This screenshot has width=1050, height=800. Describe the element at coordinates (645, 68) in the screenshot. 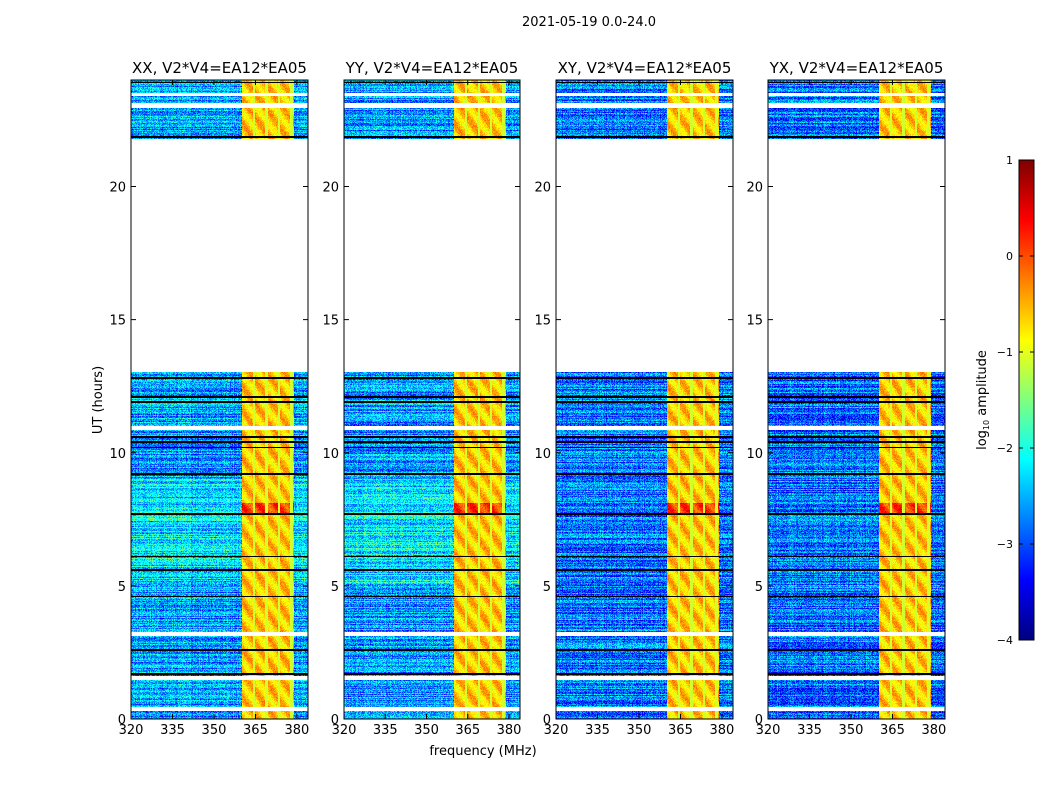

I see `panel-title: XY, V2*V4=EA12*EA05` at that location.